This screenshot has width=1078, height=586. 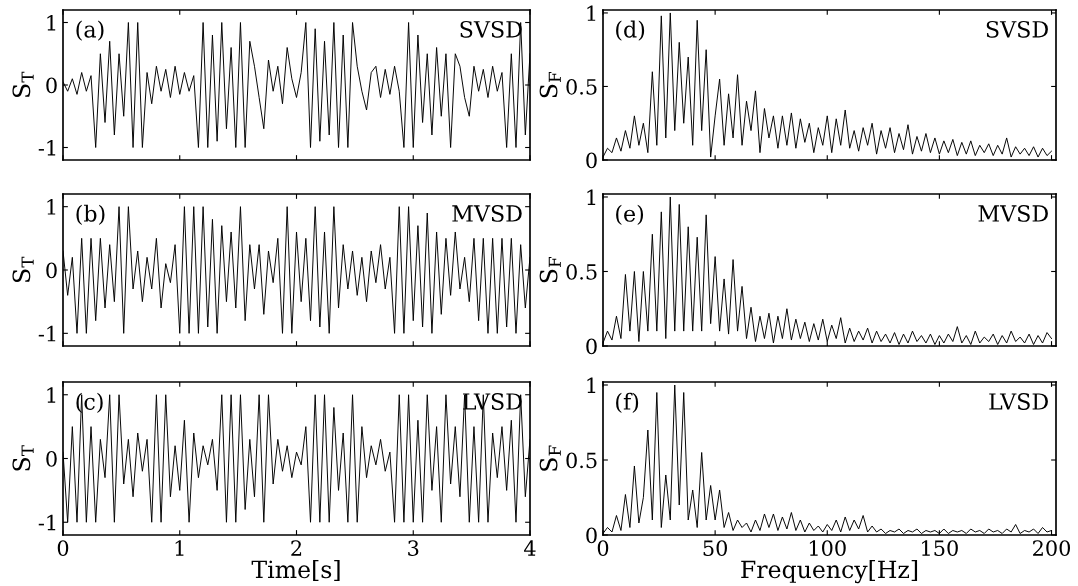 I want to click on annotation: SVSD, so click(x=1017, y=29).